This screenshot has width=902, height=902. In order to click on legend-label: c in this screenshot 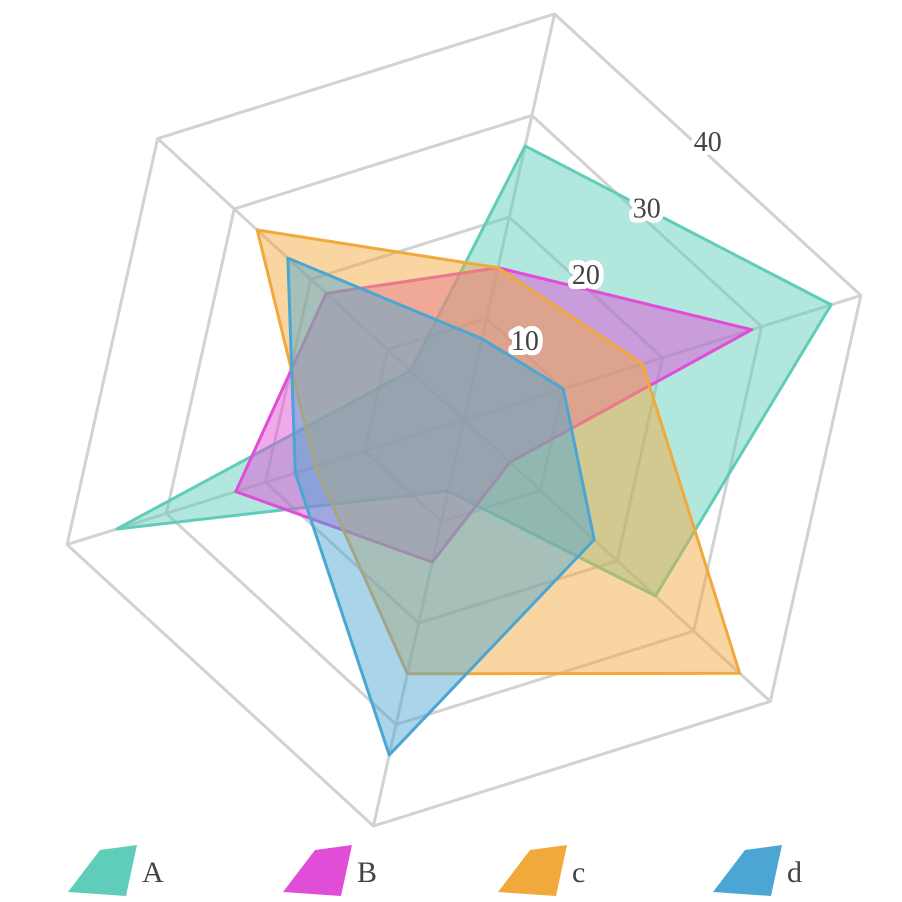, I will do `click(578, 872)`.